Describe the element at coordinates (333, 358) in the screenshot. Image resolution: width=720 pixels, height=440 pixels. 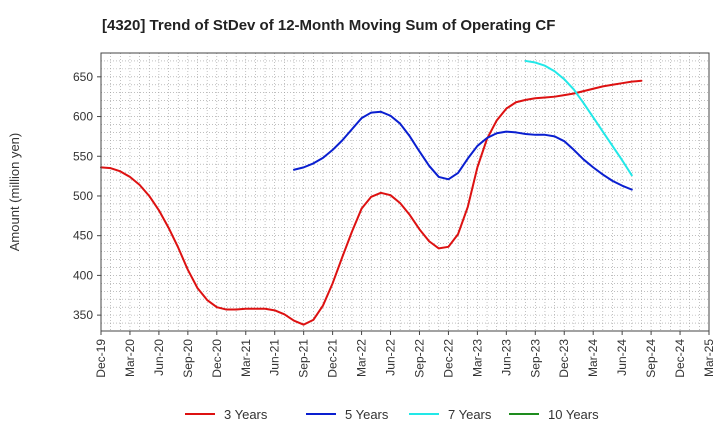
I see `x-tick-label: Dec-21` at that location.